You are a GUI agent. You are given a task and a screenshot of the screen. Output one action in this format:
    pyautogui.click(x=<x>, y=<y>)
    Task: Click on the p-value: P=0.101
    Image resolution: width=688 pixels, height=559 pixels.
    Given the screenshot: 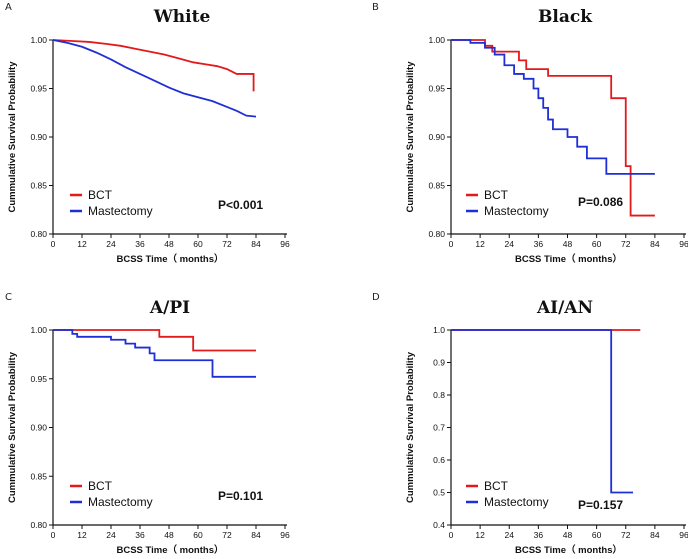 What is the action you would take?
    pyautogui.click(x=240, y=496)
    